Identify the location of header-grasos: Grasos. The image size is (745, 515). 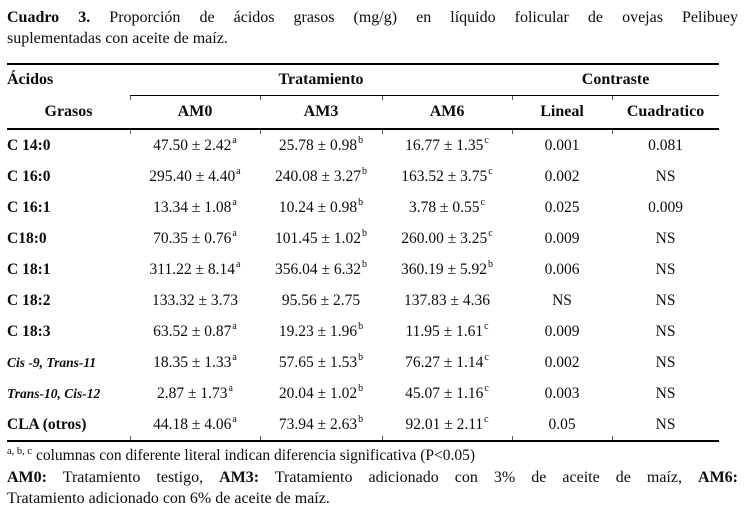
(68, 112).